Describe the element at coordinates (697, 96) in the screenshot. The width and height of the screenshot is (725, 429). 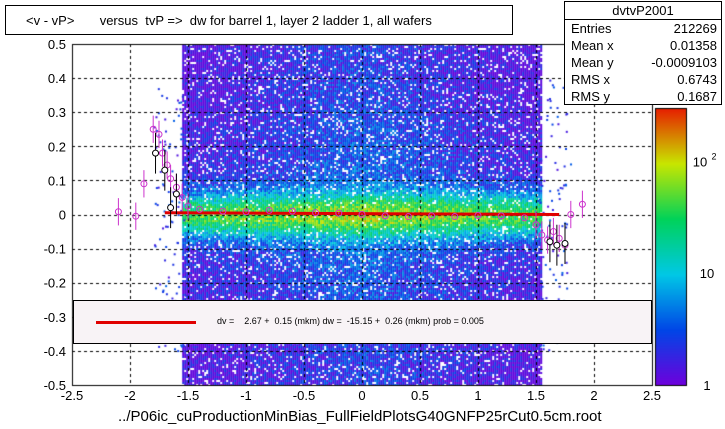
I see `stats-value: 0.1687` at that location.